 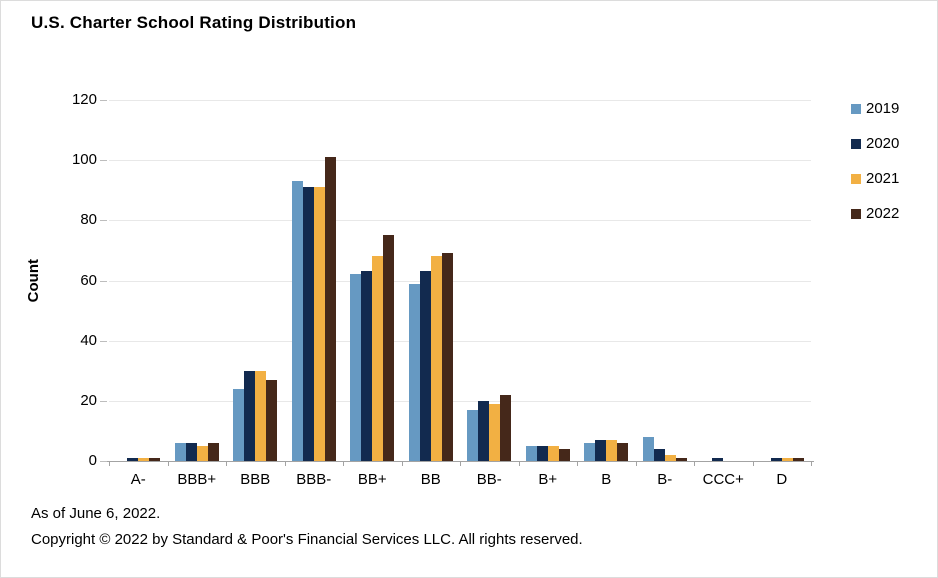 What do you see at coordinates (330, 309) in the screenshot?
I see `bar-2022-BBB-` at bounding box center [330, 309].